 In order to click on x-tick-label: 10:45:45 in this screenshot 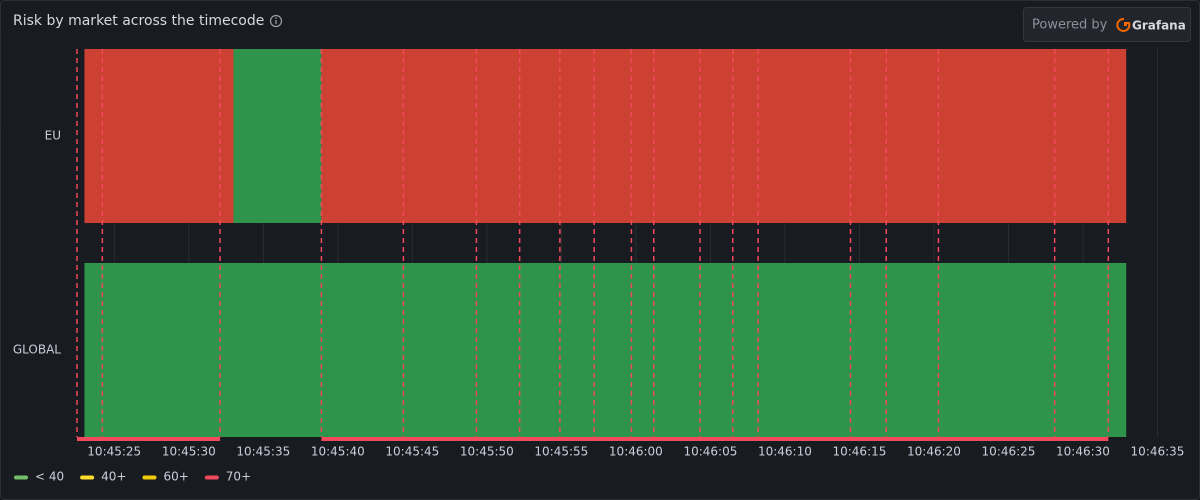, I will do `click(412, 452)`.